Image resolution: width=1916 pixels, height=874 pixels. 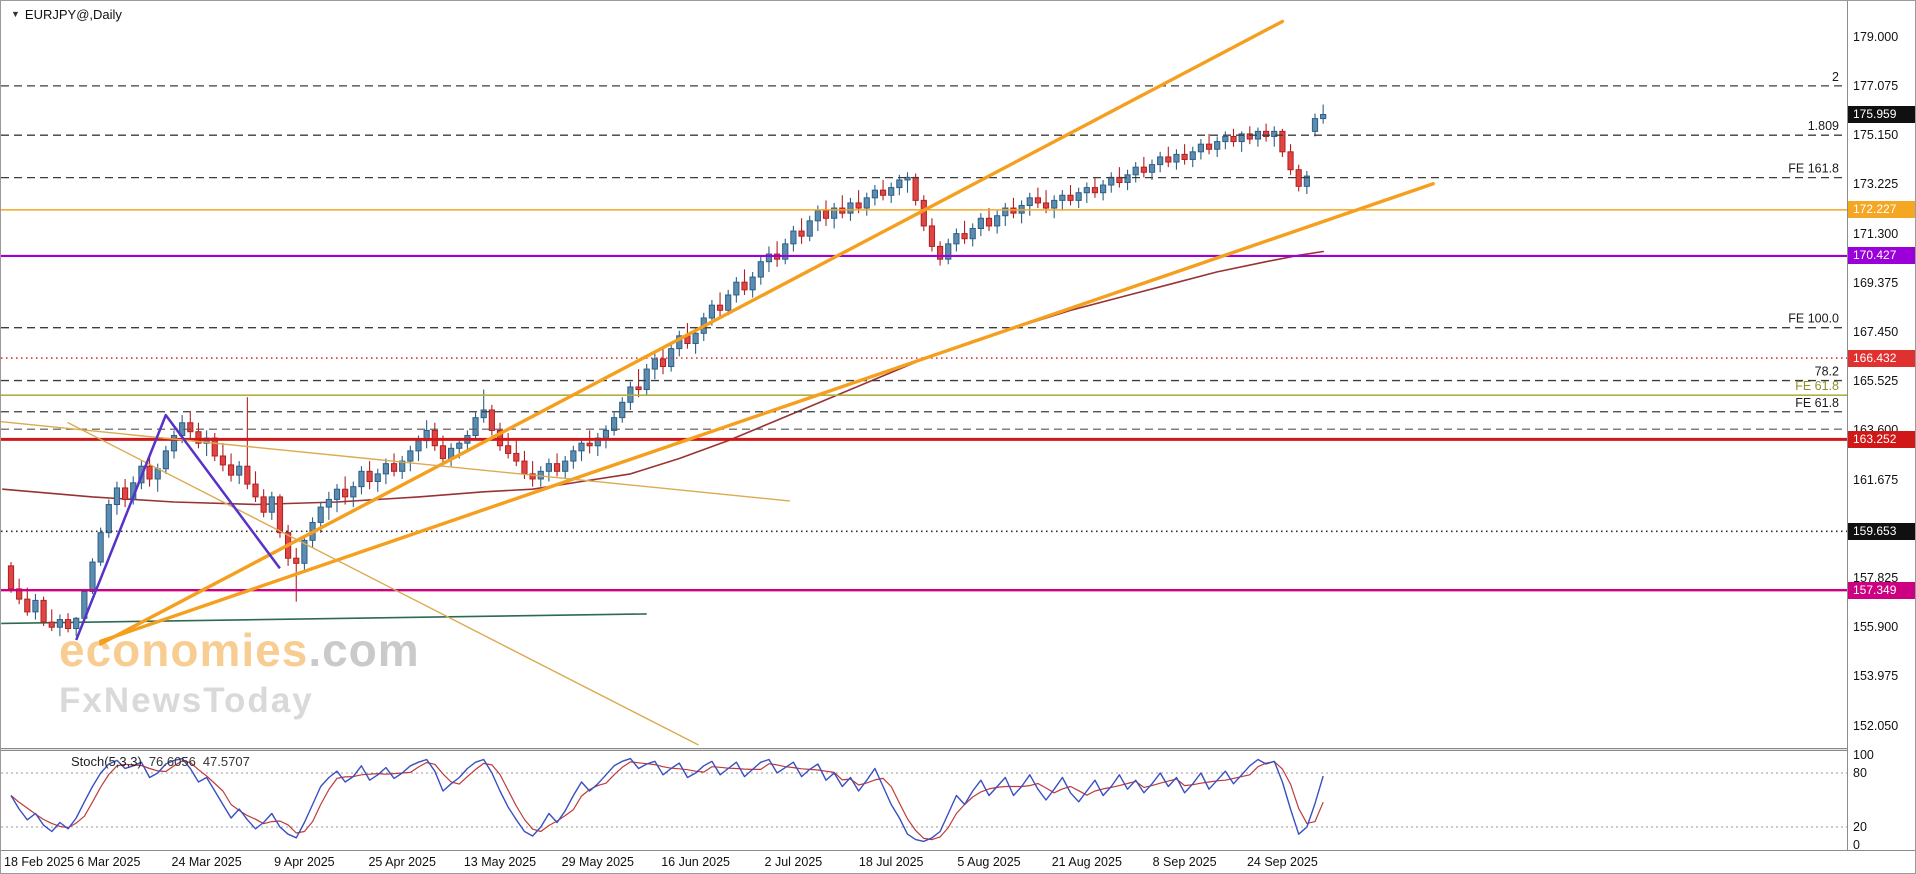 What do you see at coordinates (1876, 135) in the screenshot?
I see `price-tick: 175.150` at bounding box center [1876, 135].